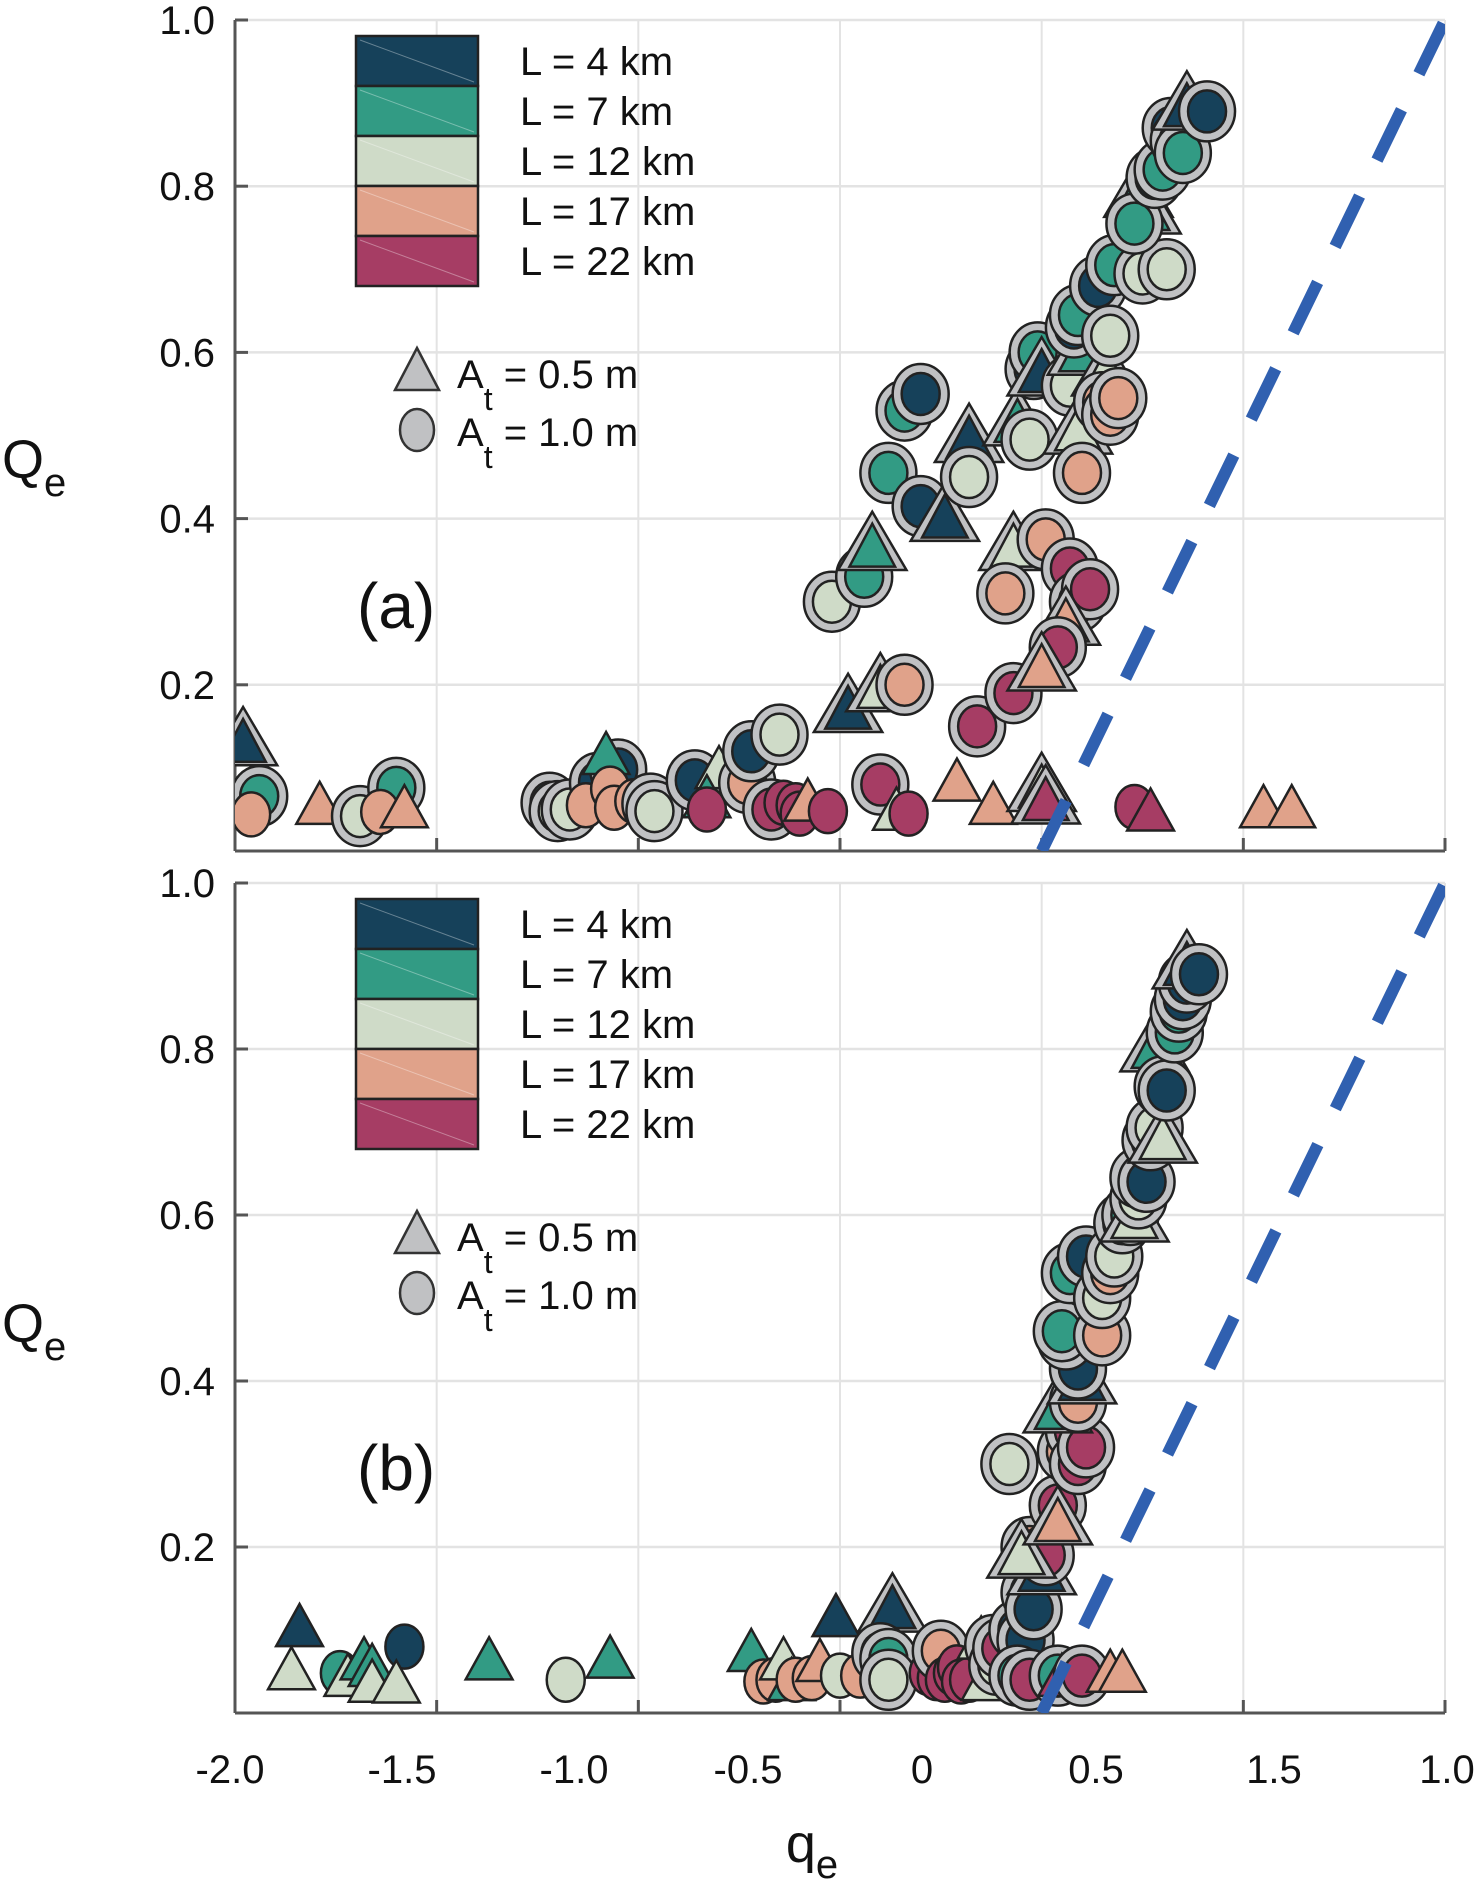 This screenshot has height=1885, width=1480. I want to click on legend-label: L = 7 km, so click(596, 975).